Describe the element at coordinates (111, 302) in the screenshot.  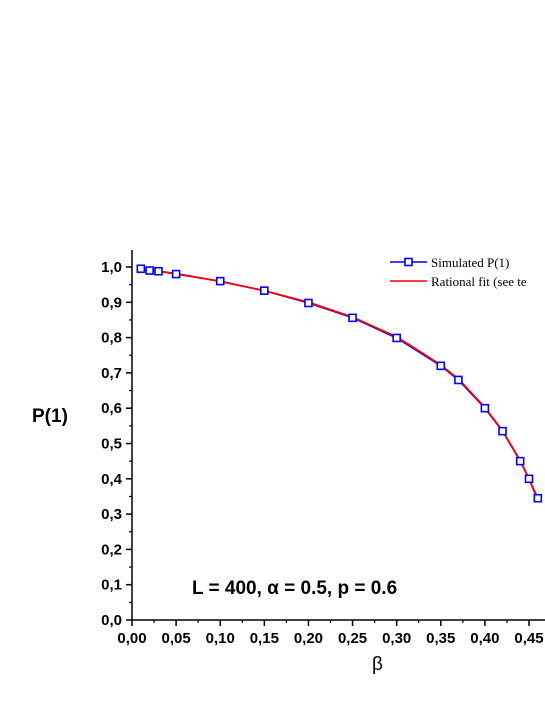
I see `y-tick-label: 0,9` at that location.